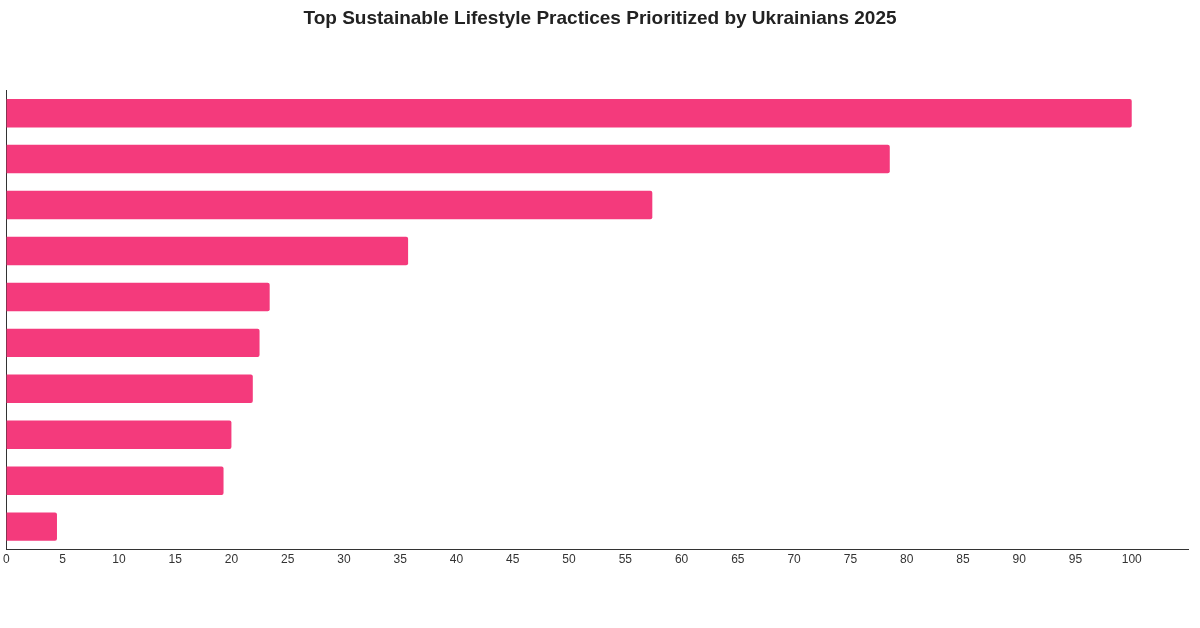  What do you see at coordinates (738, 559) in the screenshot?
I see `x-tick-label: 65` at bounding box center [738, 559].